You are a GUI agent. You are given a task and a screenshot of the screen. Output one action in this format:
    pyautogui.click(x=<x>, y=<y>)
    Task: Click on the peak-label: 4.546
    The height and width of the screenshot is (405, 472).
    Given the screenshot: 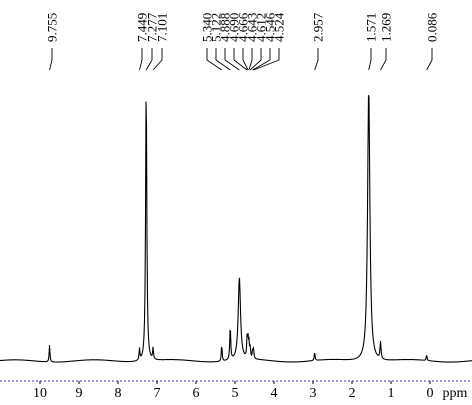 What is the action you would take?
    pyautogui.click(x=270, y=27)
    